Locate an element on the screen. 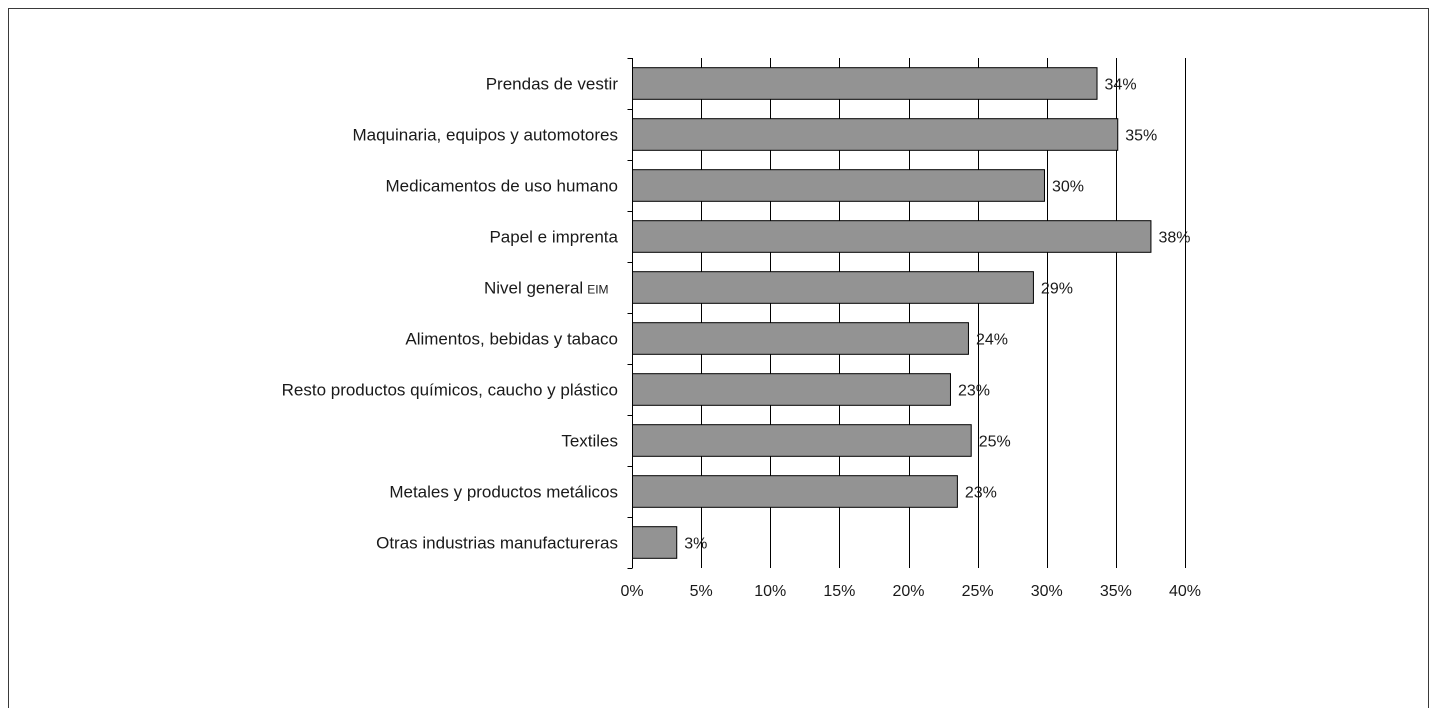  category-label: Textiles is located at coordinates (589, 441).